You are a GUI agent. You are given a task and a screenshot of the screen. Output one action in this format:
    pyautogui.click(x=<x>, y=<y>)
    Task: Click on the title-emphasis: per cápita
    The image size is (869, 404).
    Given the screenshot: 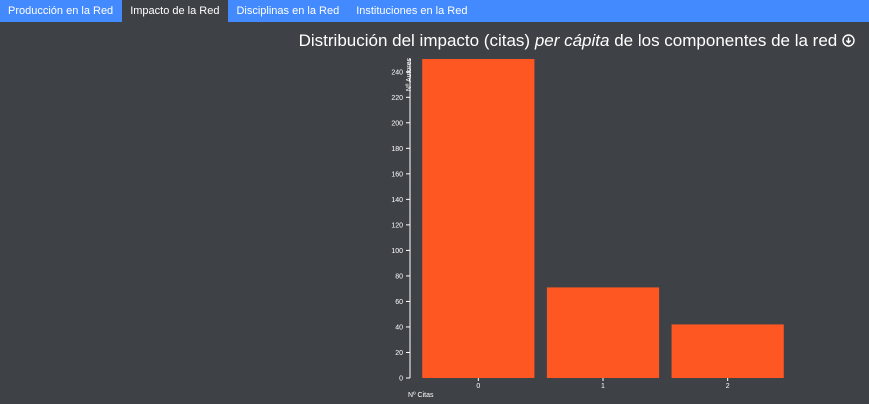 What is the action you would take?
    pyautogui.click(x=572, y=40)
    